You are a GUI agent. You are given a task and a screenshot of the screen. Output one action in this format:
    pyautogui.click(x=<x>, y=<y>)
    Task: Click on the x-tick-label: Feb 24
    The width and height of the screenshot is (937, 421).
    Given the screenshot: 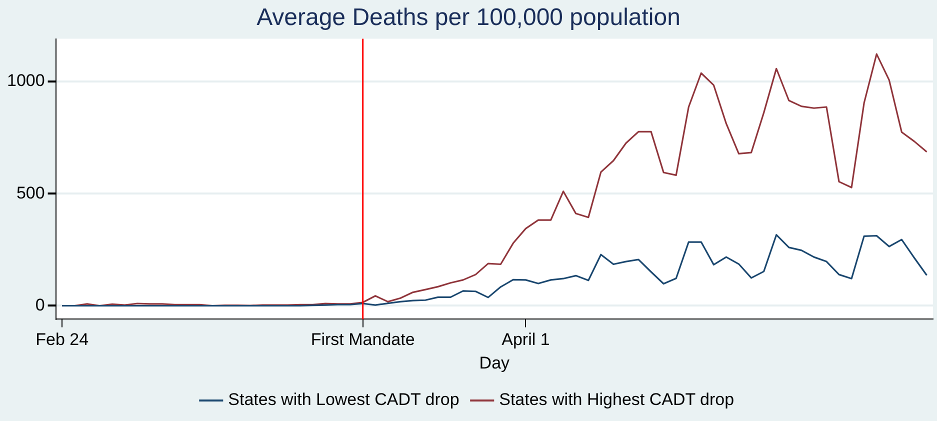 What is the action you would take?
    pyautogui.click(x=62, y=340)
    